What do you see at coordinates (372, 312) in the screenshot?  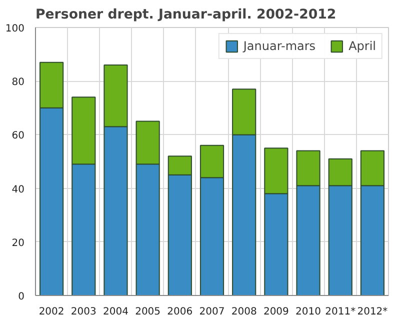 I see `x-tick-label: 2012*` at bounding box center [372, 312].